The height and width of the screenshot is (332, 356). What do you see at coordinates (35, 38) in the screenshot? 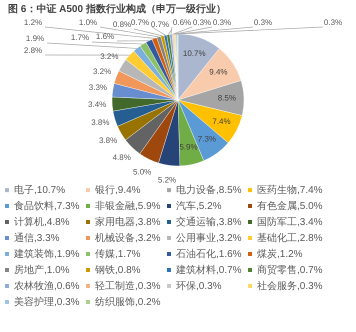
I see `data-label: 1.9%` at bounding box center [35, 38].